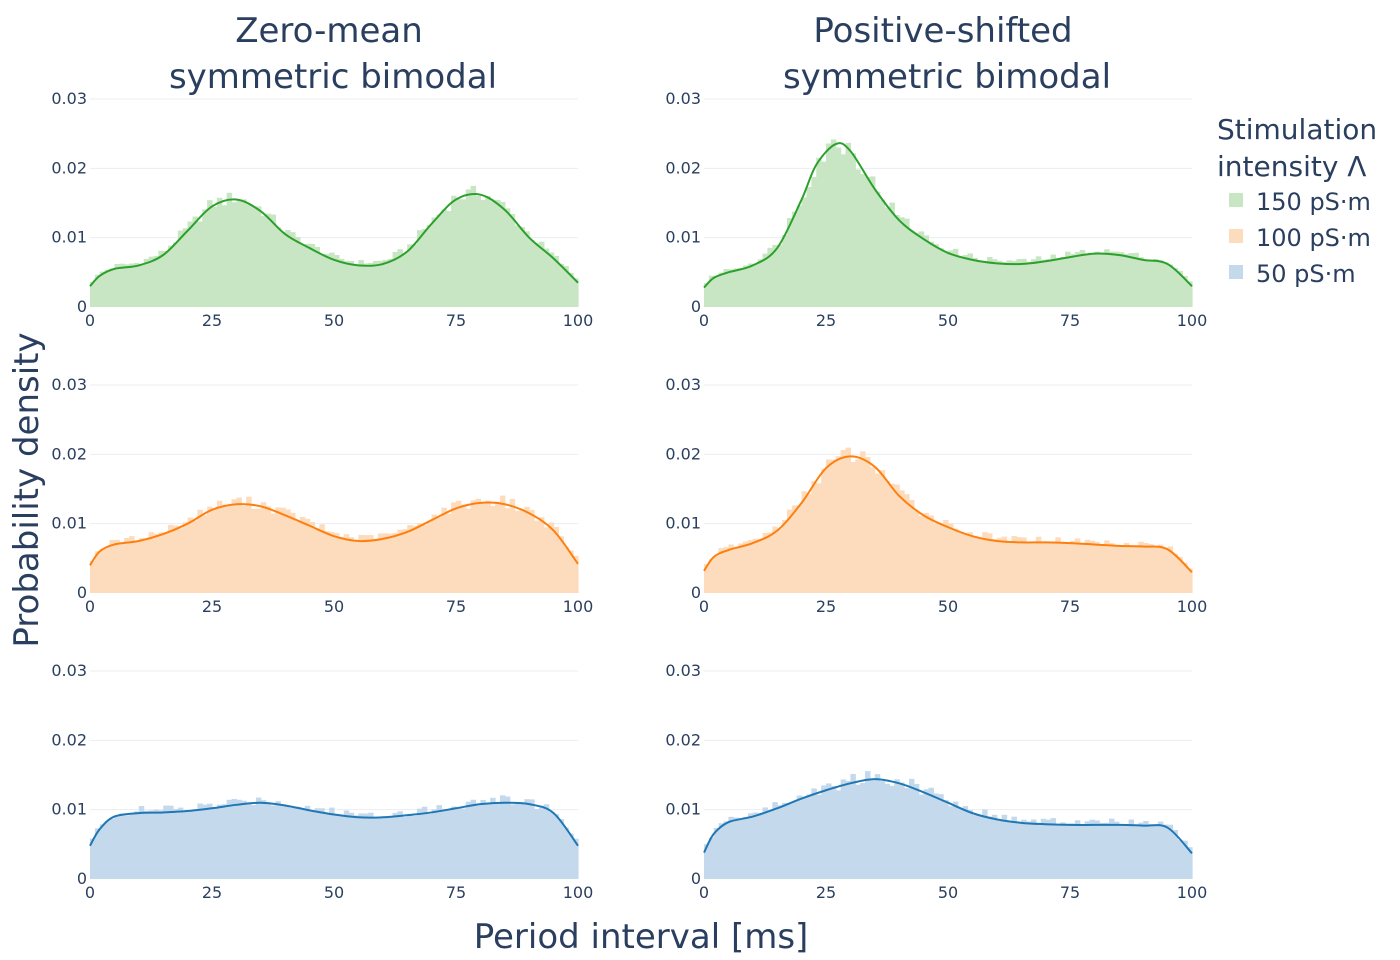  What do you see at coordinates (641, 937) in the screenshot?
I see `x-axis-title: Period interval [ms]` at bounding box center [641, 937].